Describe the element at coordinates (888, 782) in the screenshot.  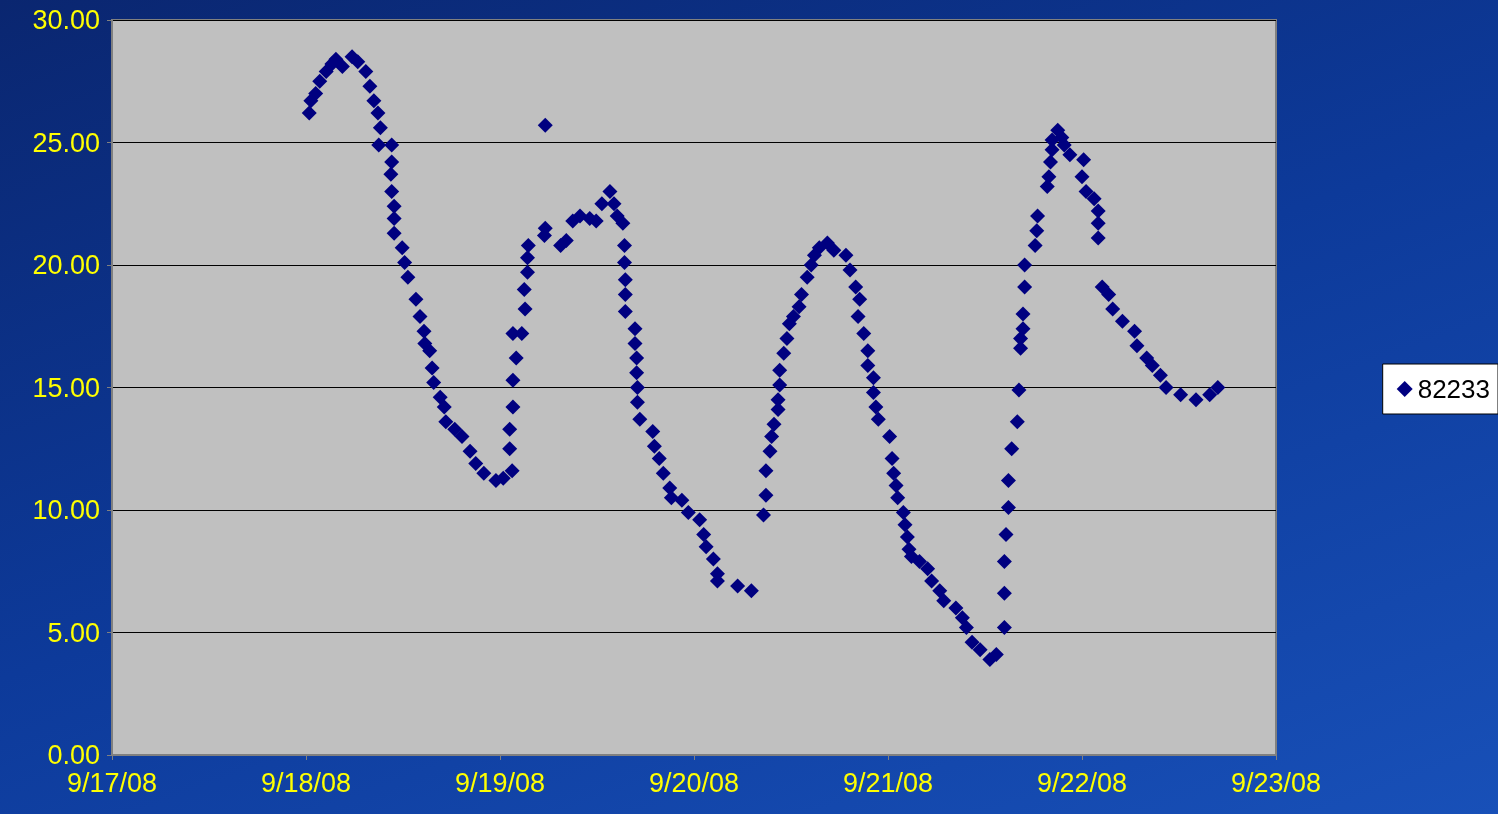
I see `x-tick-label: 9/21/08` at that location.